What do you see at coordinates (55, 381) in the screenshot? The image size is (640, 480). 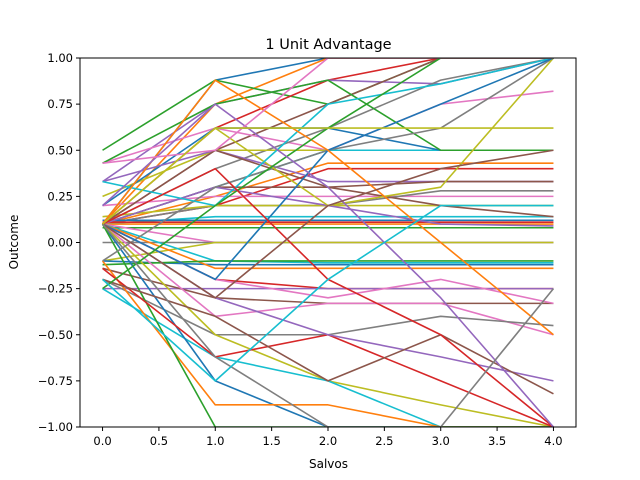 I see `y-tick-label: −0.75` at bounding box center [55, 381].